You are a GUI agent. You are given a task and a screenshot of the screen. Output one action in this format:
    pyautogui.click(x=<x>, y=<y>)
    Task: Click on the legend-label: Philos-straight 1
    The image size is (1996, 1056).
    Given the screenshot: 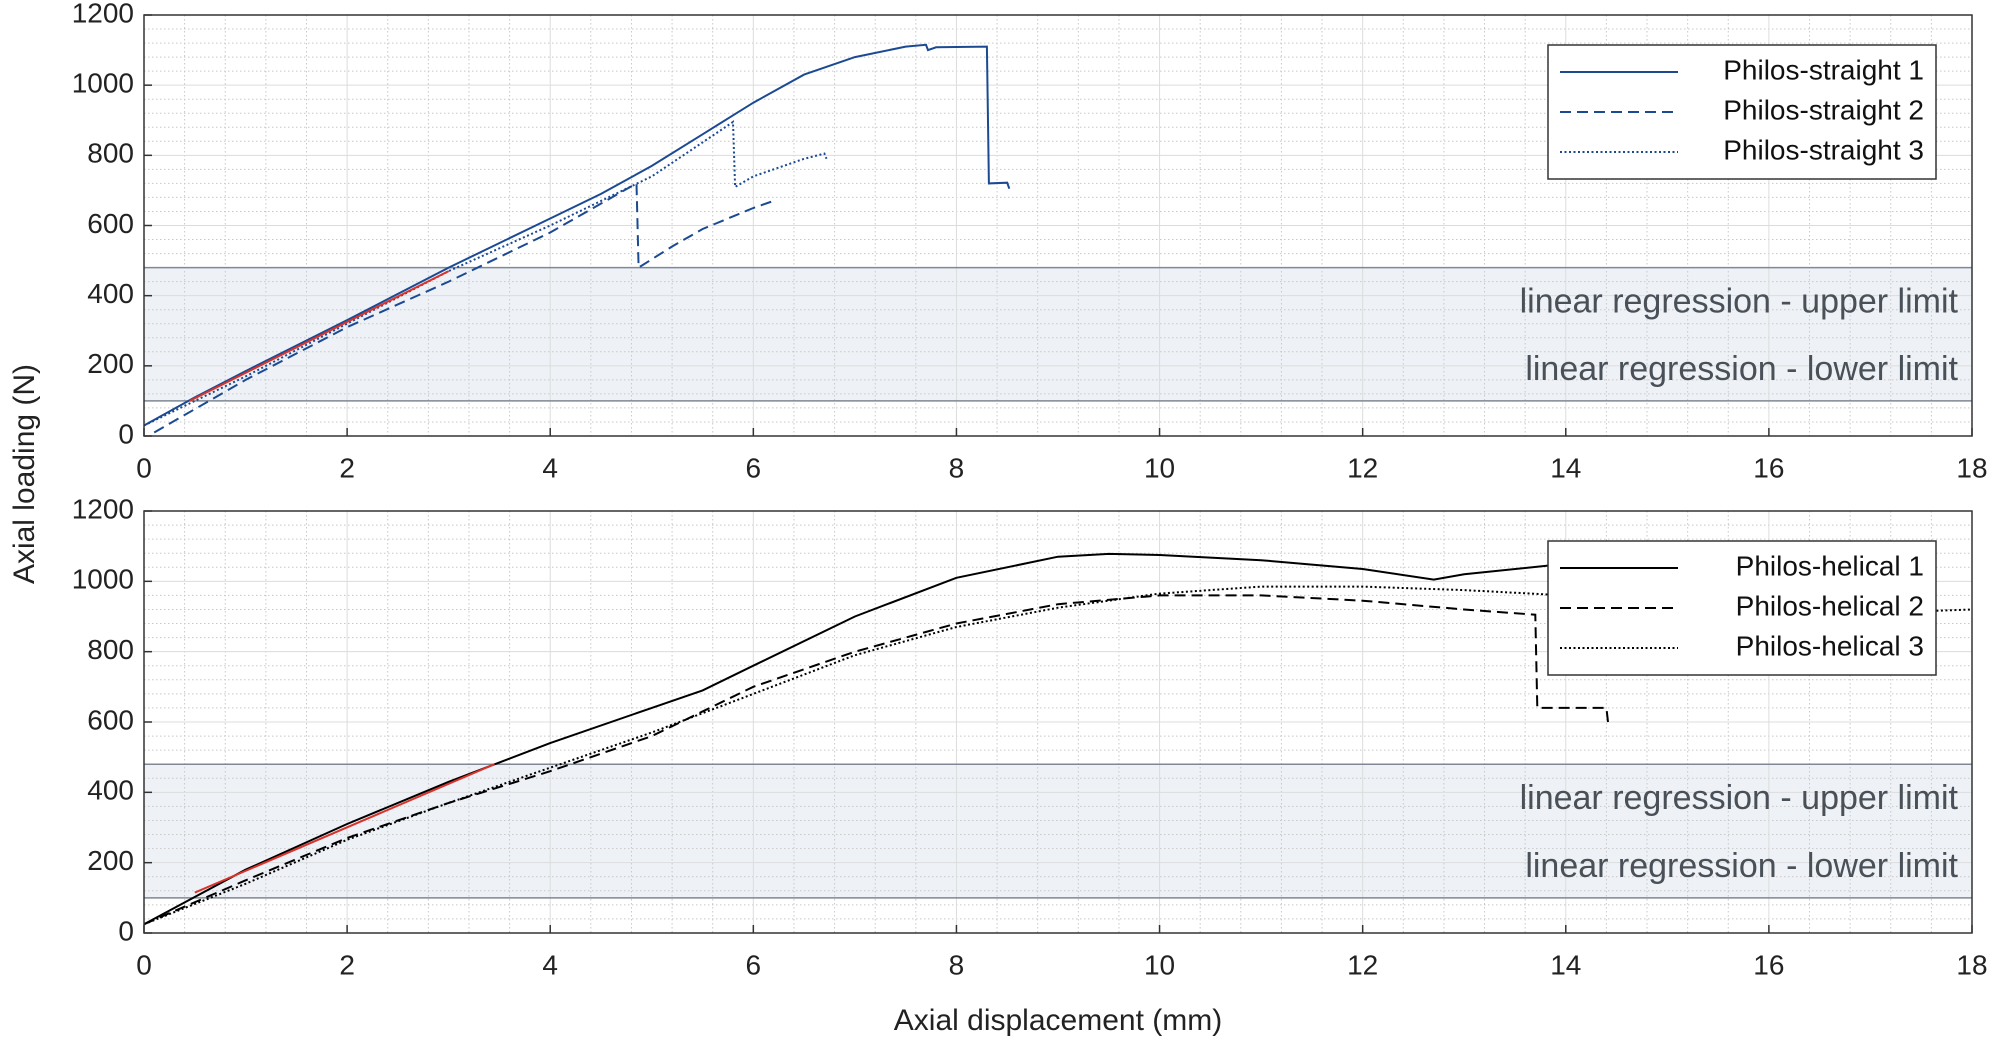 What is the action you would take?
    pyautogui.click(x=1823, y=69)
    